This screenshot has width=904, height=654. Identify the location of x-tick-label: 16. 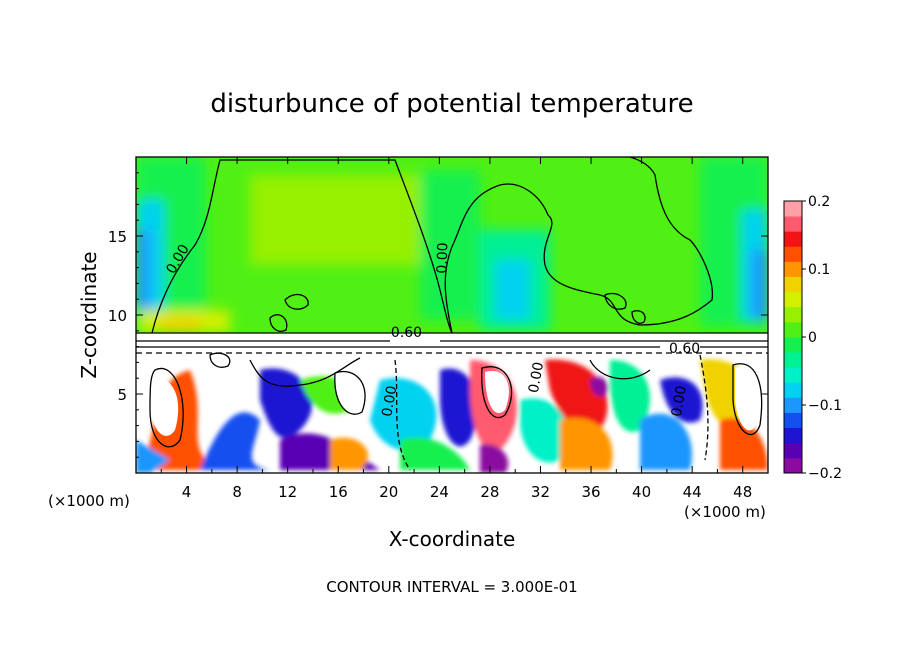
(338, 492).